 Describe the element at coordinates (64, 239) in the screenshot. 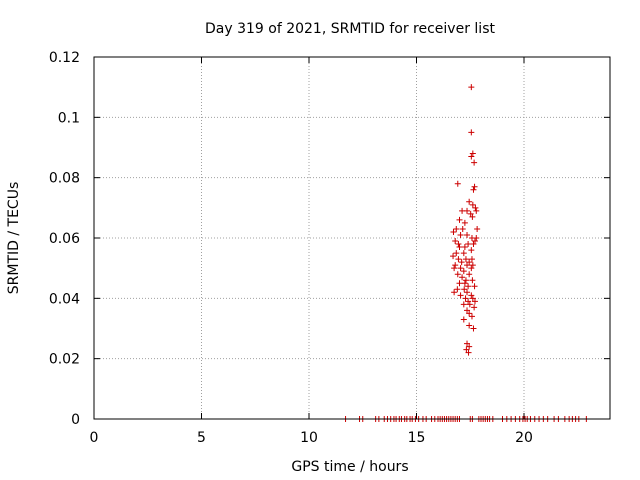

I see `y-tick-label: 0.06` at that location.